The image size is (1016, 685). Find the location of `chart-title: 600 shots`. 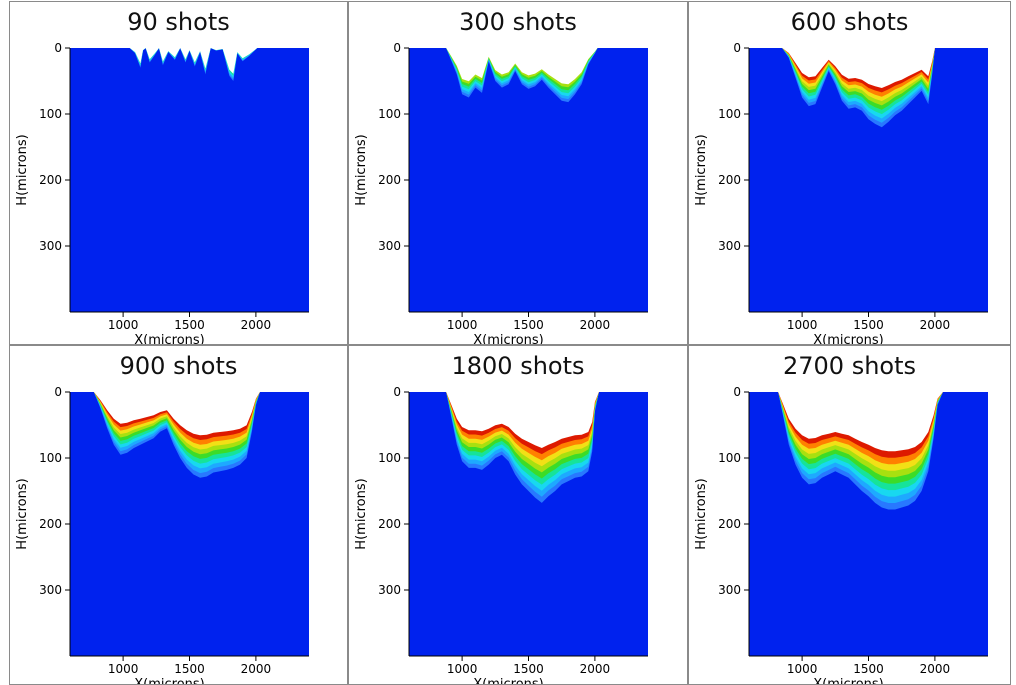

chart-title: 600 shots is located at coordinates (849, 22).